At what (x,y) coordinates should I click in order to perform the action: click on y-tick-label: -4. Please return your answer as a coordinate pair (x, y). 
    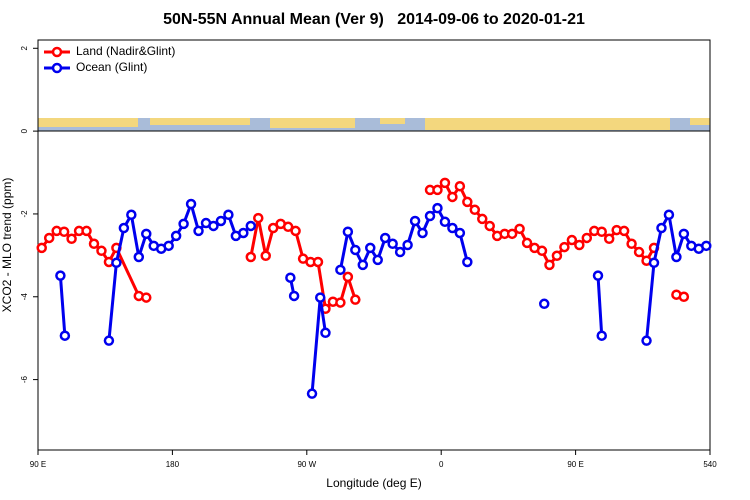
    Looking at the image, I should click on (24, 297).